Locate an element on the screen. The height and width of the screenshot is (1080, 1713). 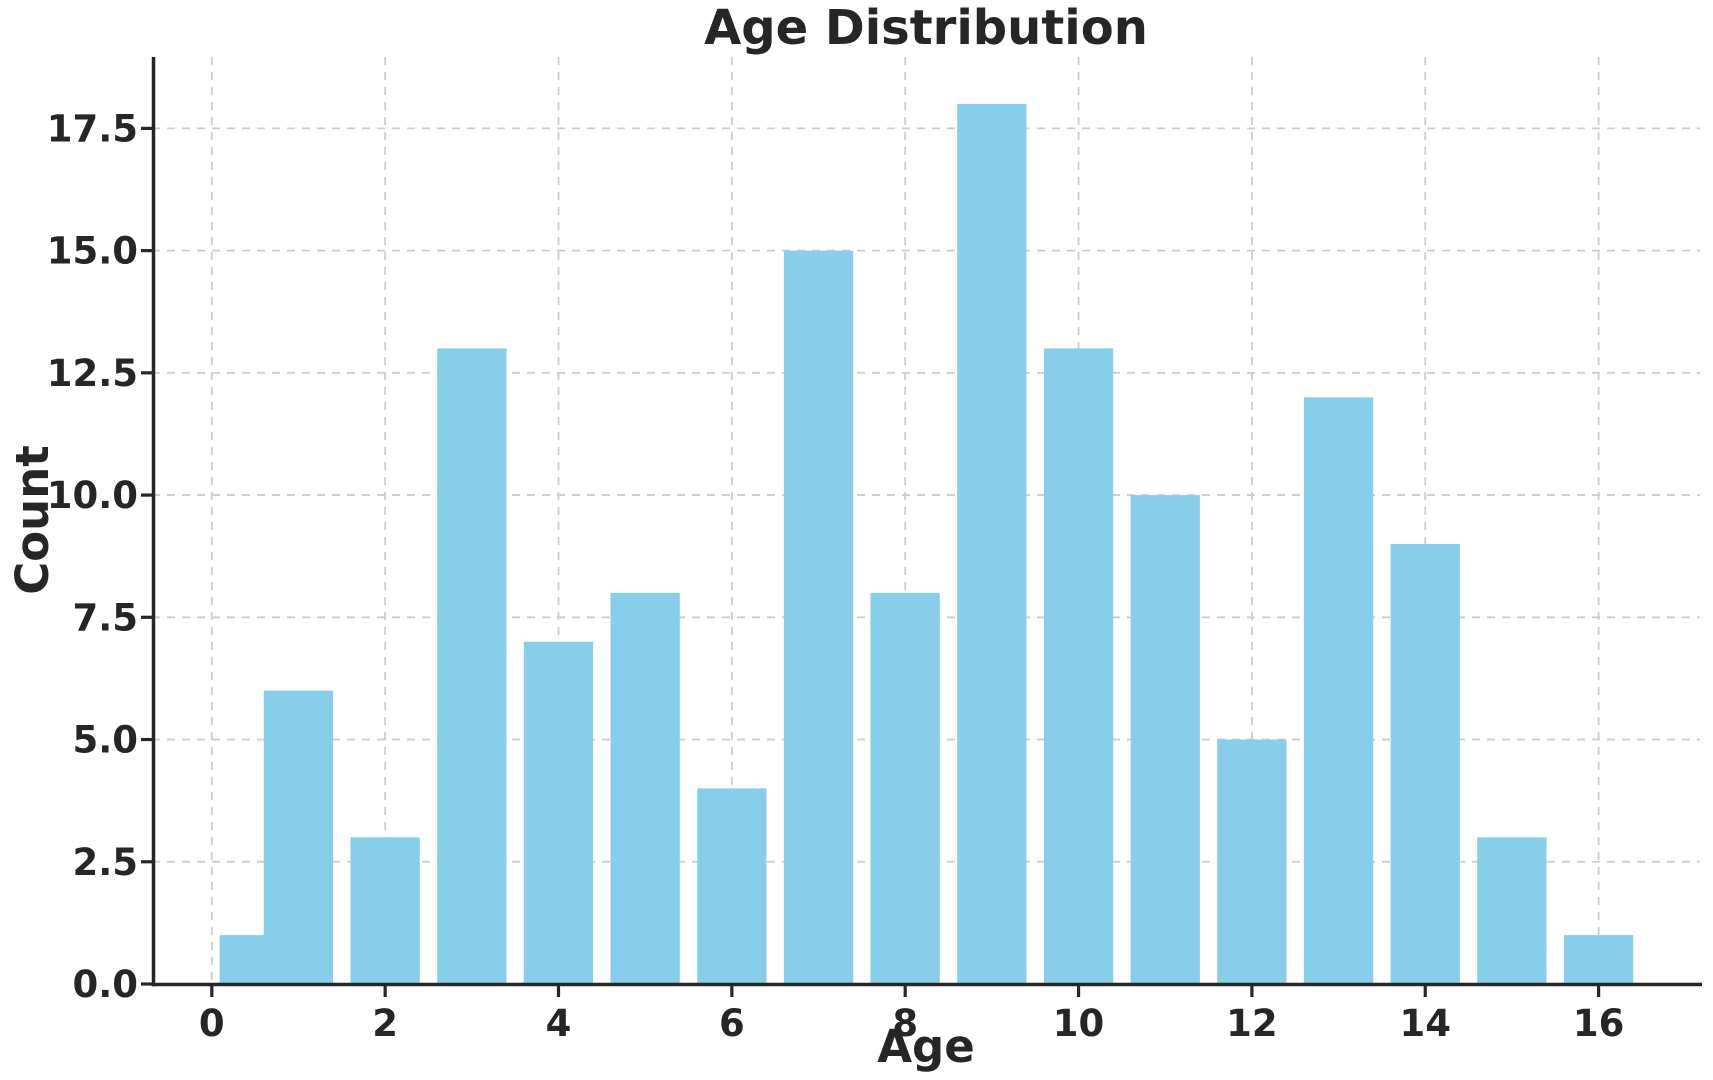
y-tick-label: 15.0 is located at coordinates (92, 251).